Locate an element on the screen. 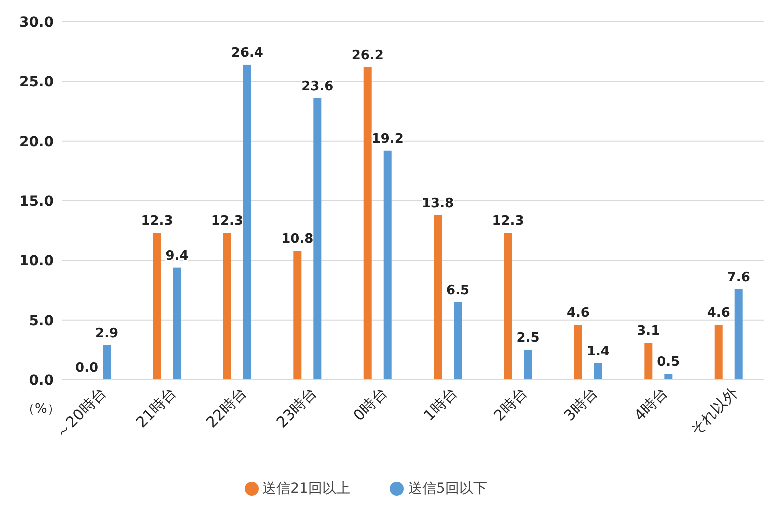  data-label: 6.5 is located at coordinates (458, 290).